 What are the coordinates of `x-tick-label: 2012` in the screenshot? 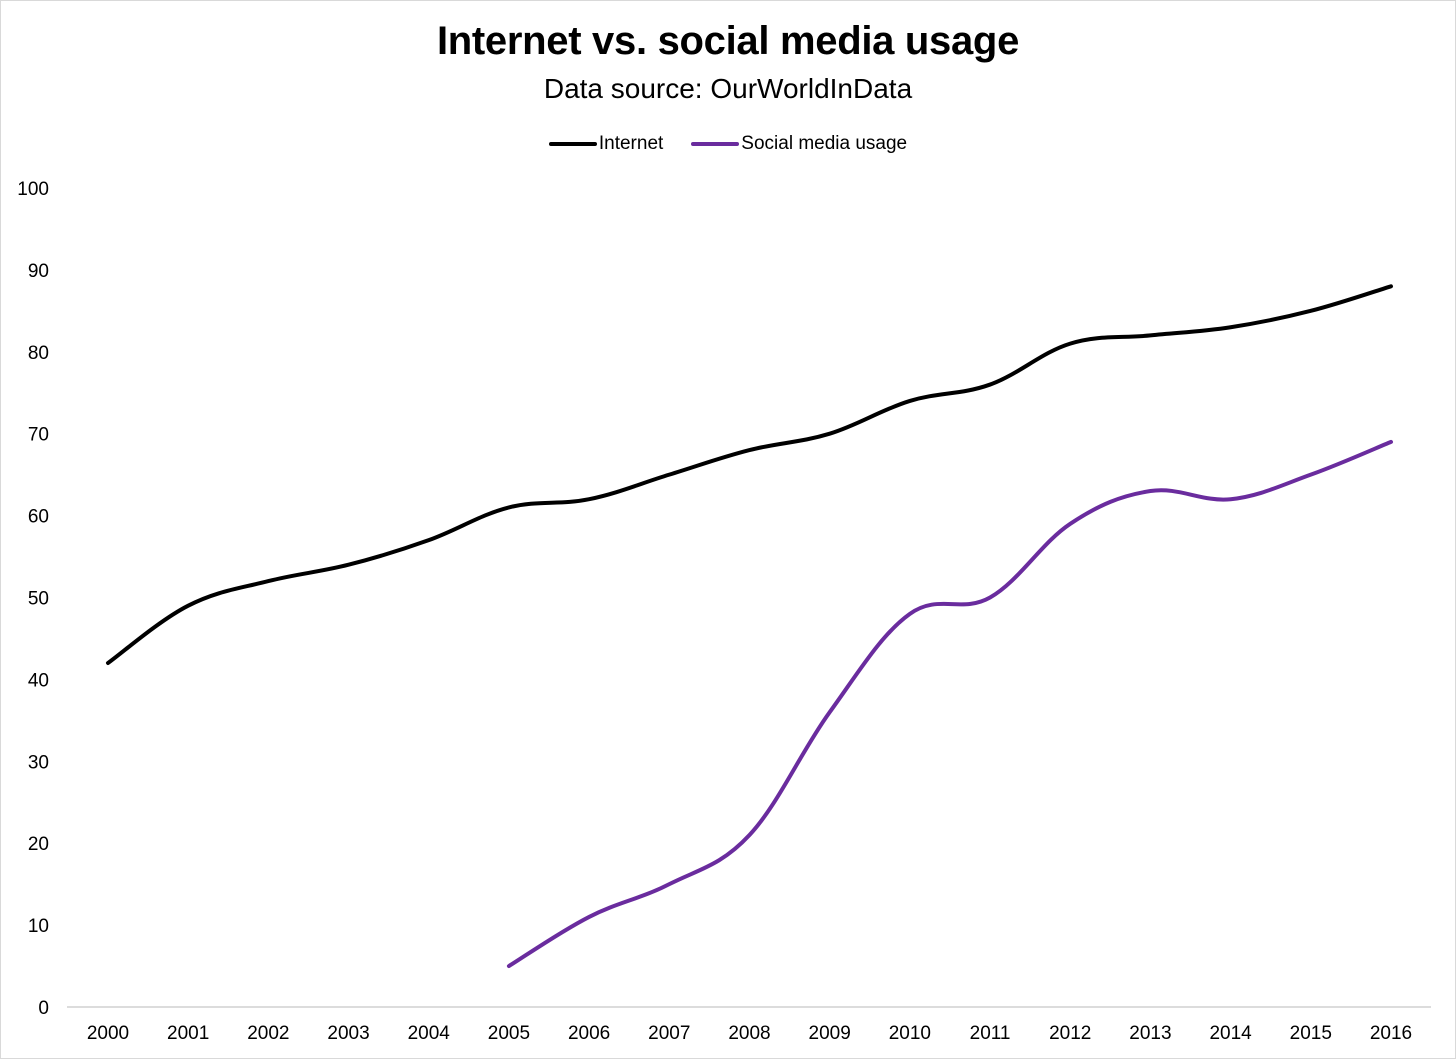 It's located at (1070, 1033).